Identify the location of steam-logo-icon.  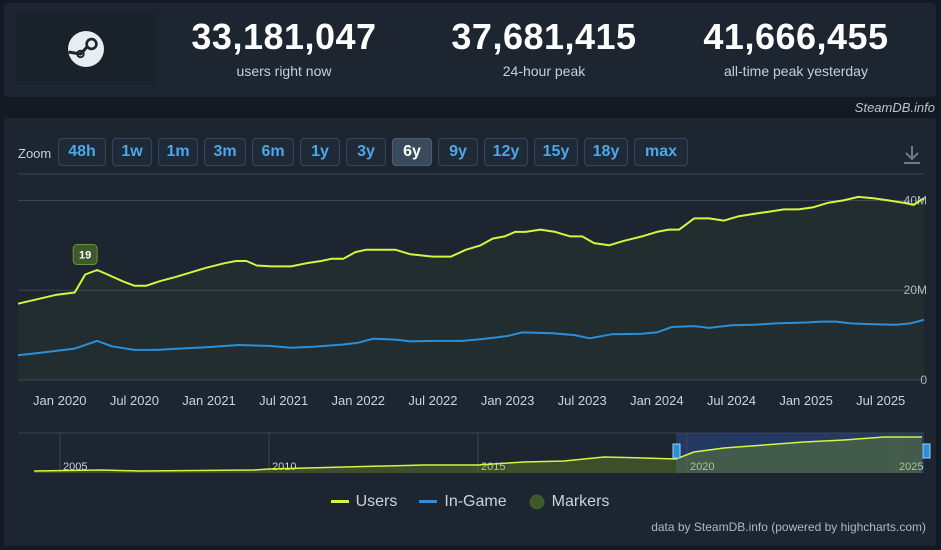
(86, 49).